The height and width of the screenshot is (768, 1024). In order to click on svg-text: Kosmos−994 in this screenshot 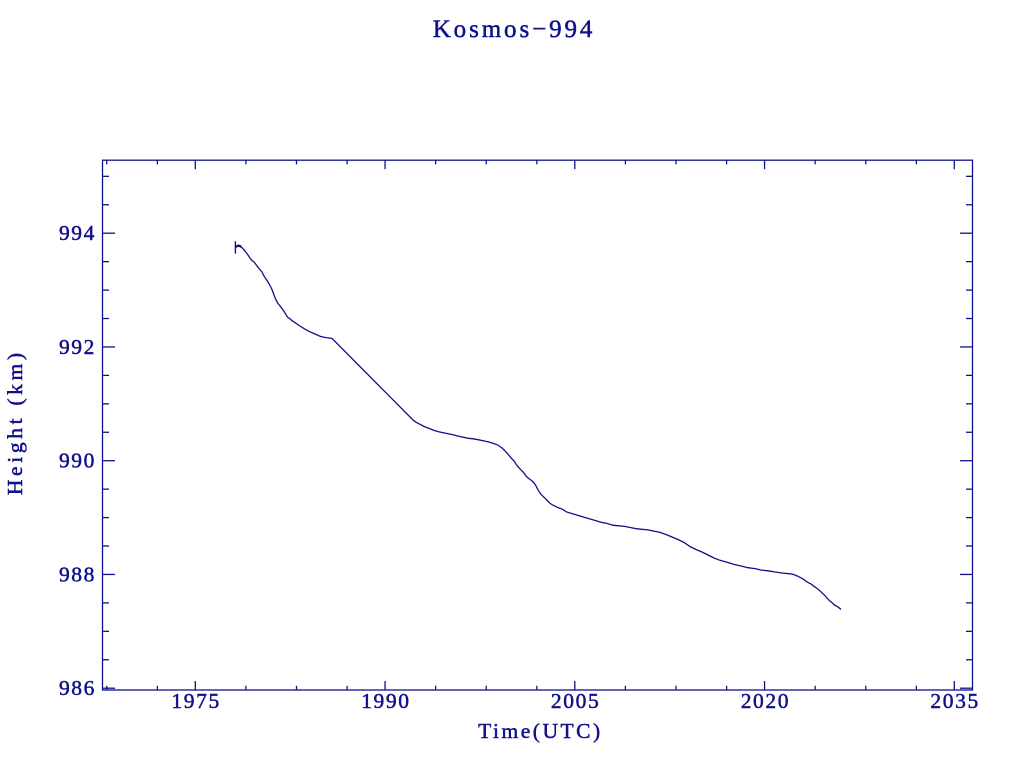, I will do `click(514, 29)`.